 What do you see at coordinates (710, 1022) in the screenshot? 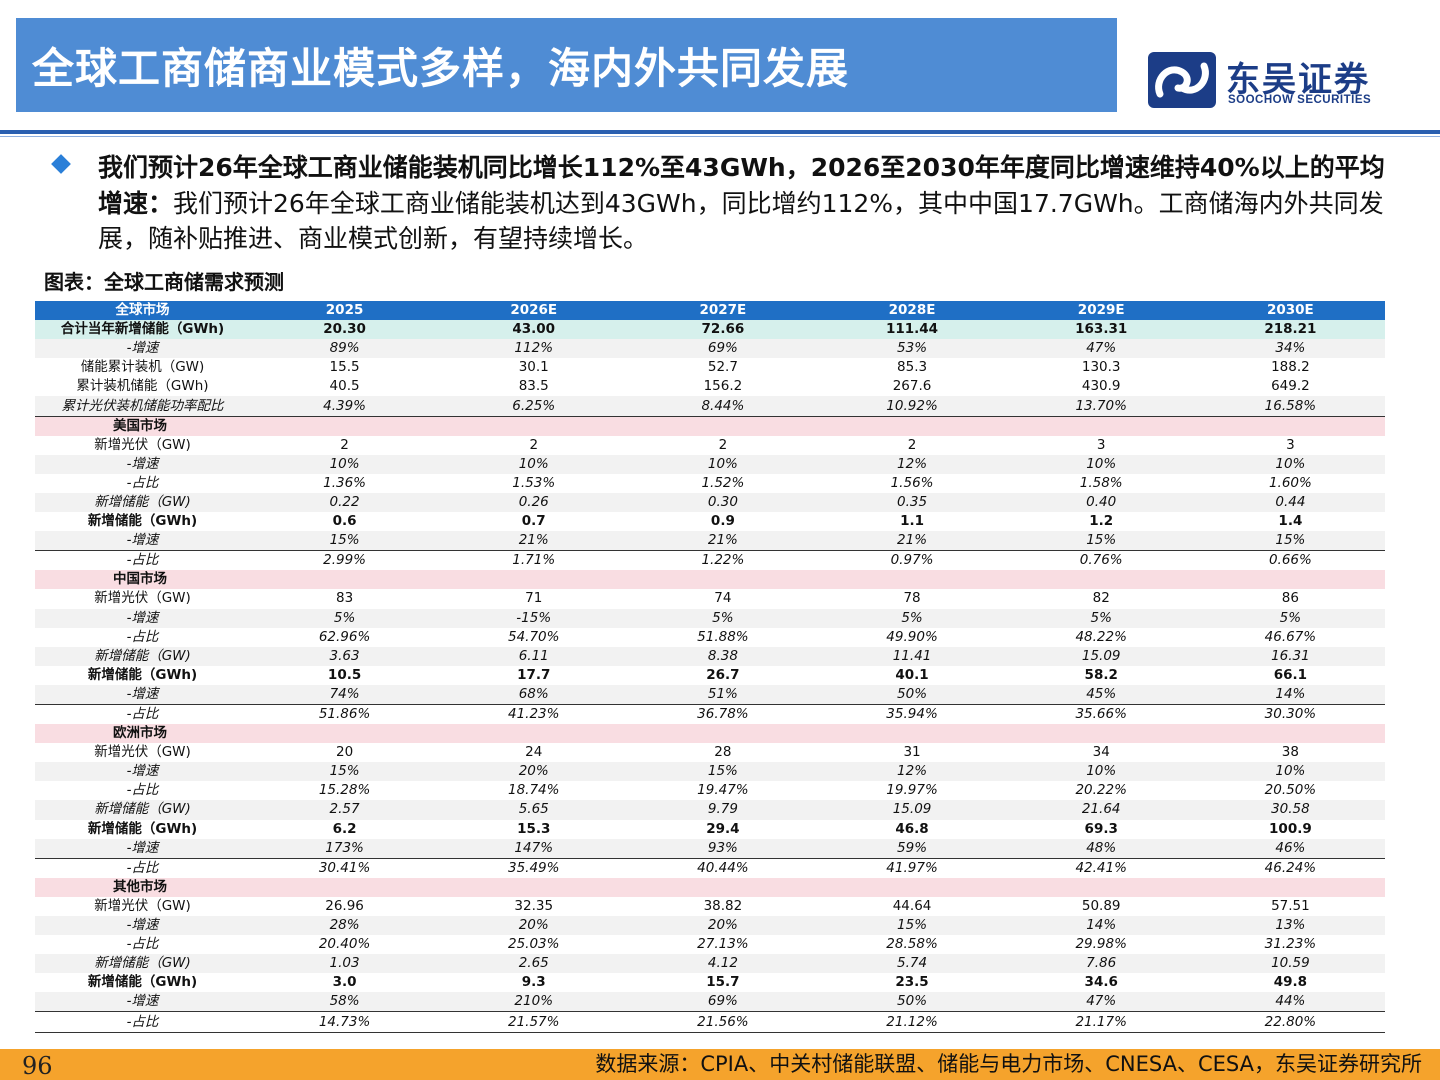
I see `table-row: -占比 14.73% 21.57% 21.56% 21.12% 21.17% 22.80%` at bounding box center [710, 1022].